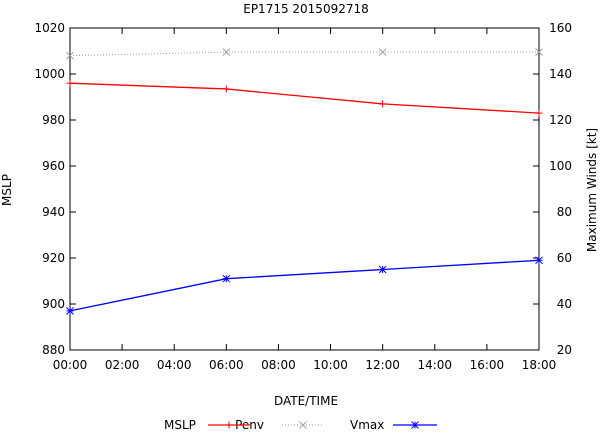  Describe the element at coordinates (53, 166) in the screenshot. I see `y-tick-label: 960` at that location.